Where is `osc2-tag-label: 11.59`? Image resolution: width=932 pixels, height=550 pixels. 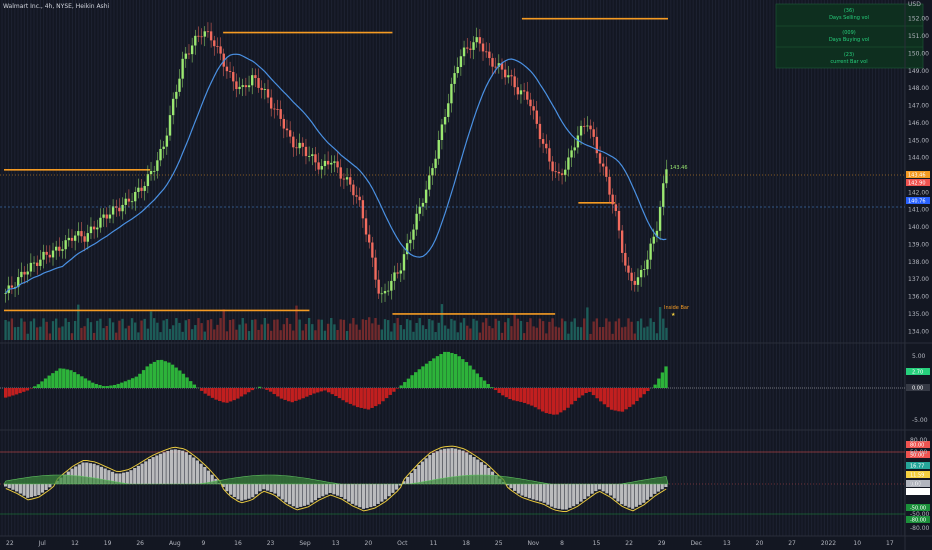 osc2-tag-label: 11.59 is located at coordinates (917, 476).